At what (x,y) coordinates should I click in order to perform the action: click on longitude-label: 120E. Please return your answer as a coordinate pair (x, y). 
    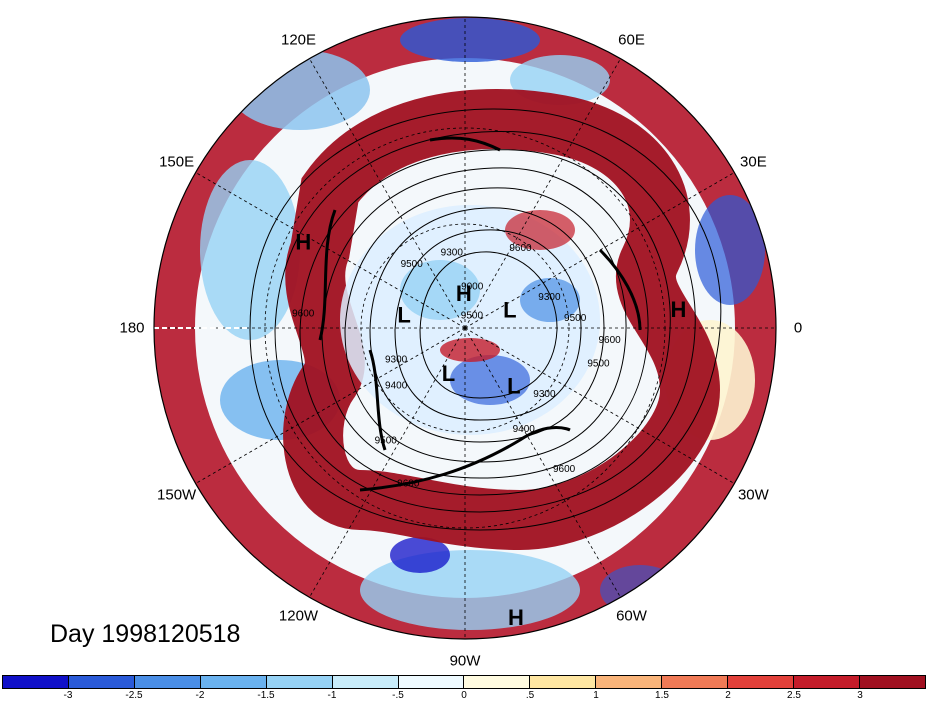
    Looking at the image, I should click on (298, 40).